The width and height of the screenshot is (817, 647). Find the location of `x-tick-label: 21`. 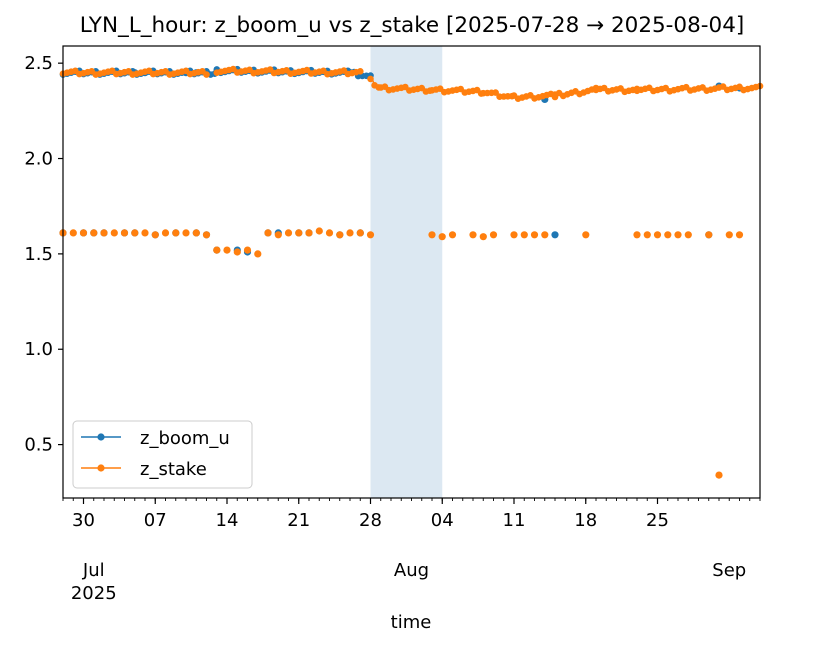

x-tick-label: 21 is located at coordinates (298, 520).